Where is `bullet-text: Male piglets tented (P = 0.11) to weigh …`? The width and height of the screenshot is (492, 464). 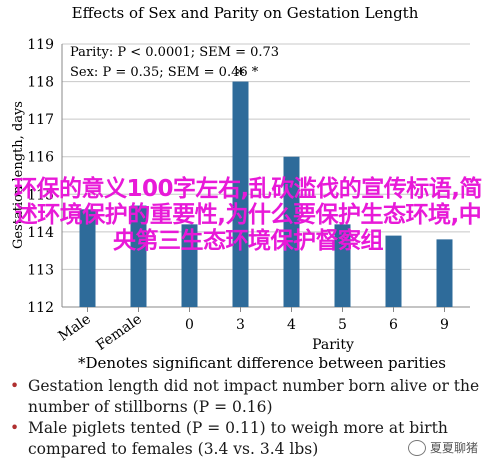
bullet-text: Male piglets tented (P = 0.11) to weigh … is located at coordinates (238, 438).